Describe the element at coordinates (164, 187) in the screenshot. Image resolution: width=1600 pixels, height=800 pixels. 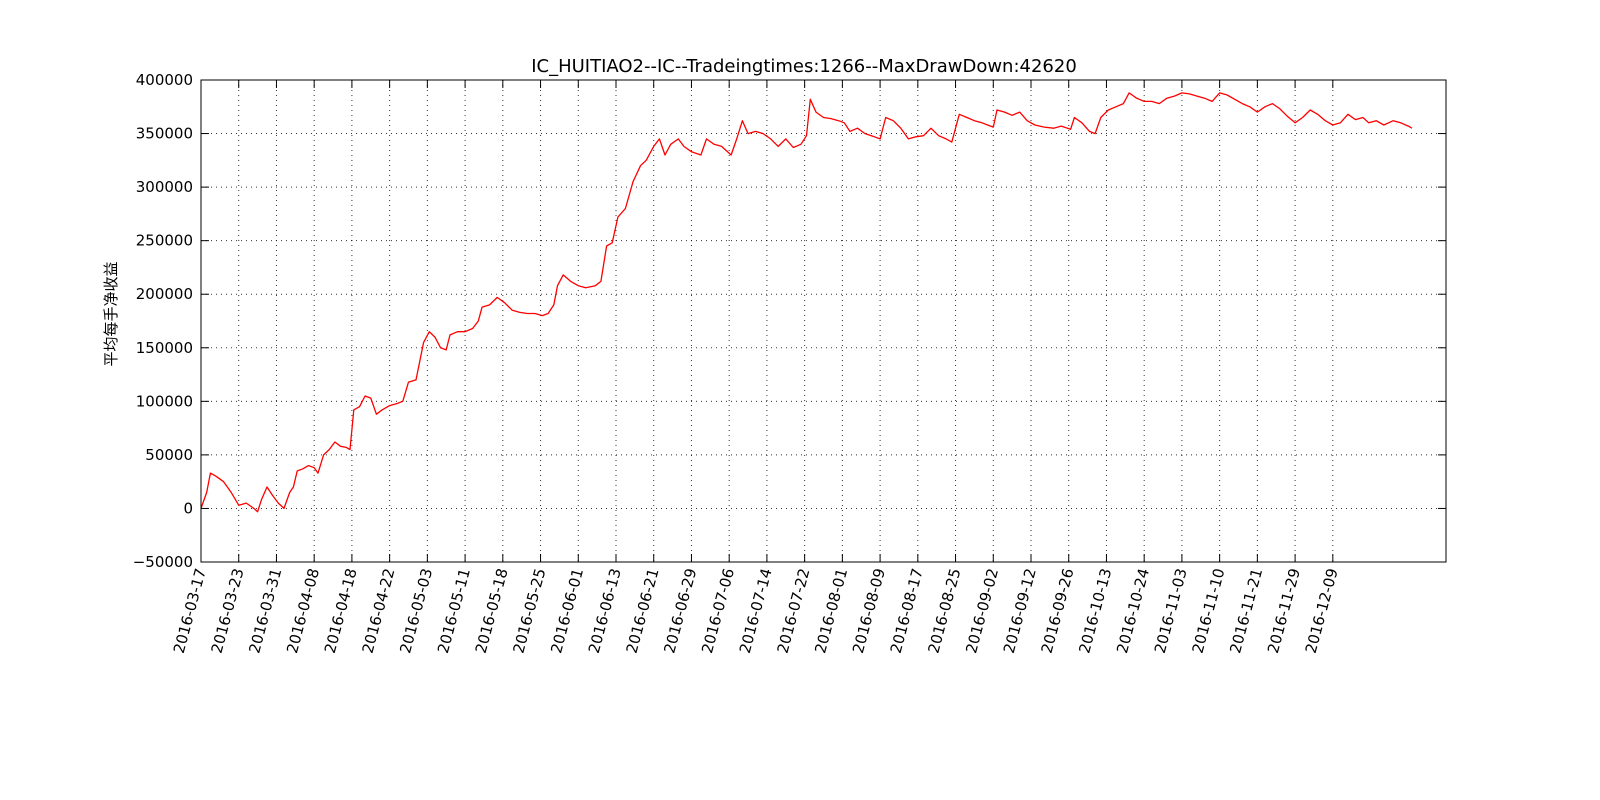
I see `y-tick-label: 300000` at that location.